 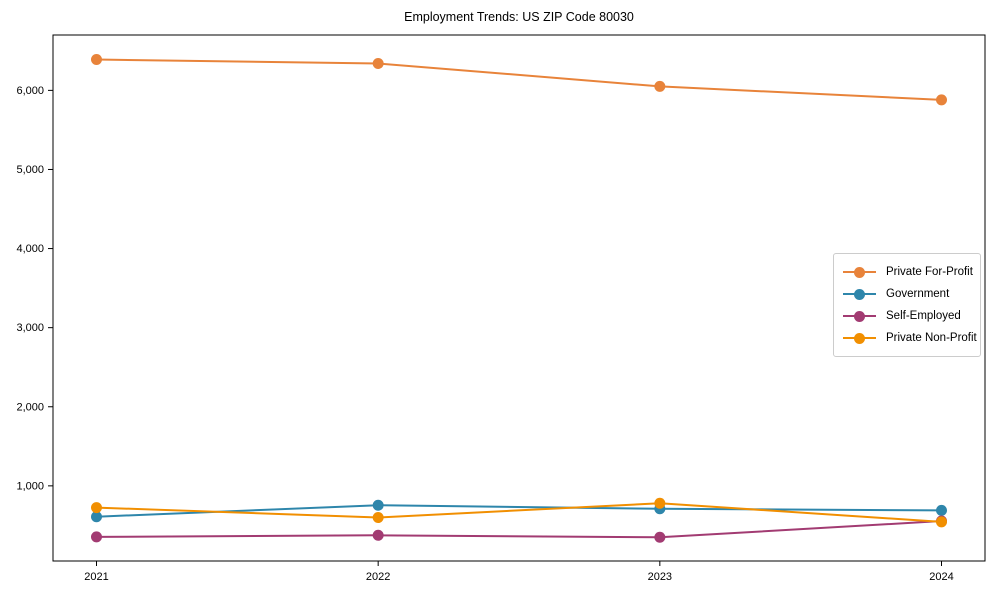 What do you see at coordinates (30, 91) in the screenshot?
I see `y-tick-label: 6,000` at bounding box center [30, 91].